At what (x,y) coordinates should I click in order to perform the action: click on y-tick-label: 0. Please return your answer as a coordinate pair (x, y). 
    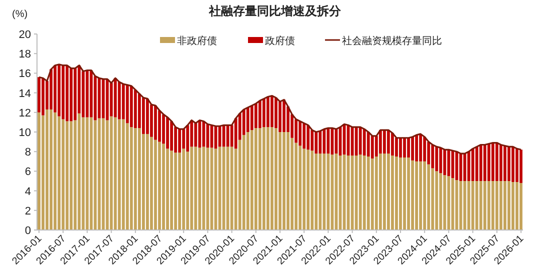
    Looking at the image, I should click on (27, 231).